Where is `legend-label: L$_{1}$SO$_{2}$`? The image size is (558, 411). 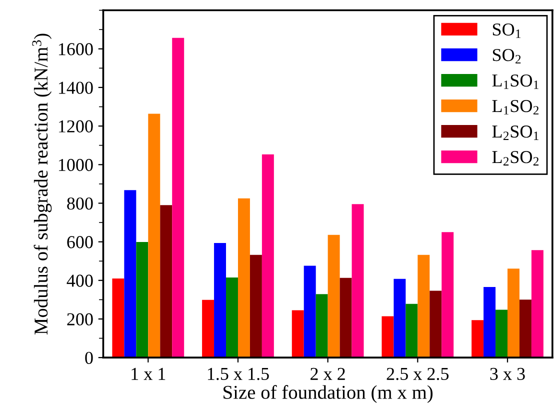 legend-label: L$_{1}$SO$_{2}$ is located at coordinates (515, 107).